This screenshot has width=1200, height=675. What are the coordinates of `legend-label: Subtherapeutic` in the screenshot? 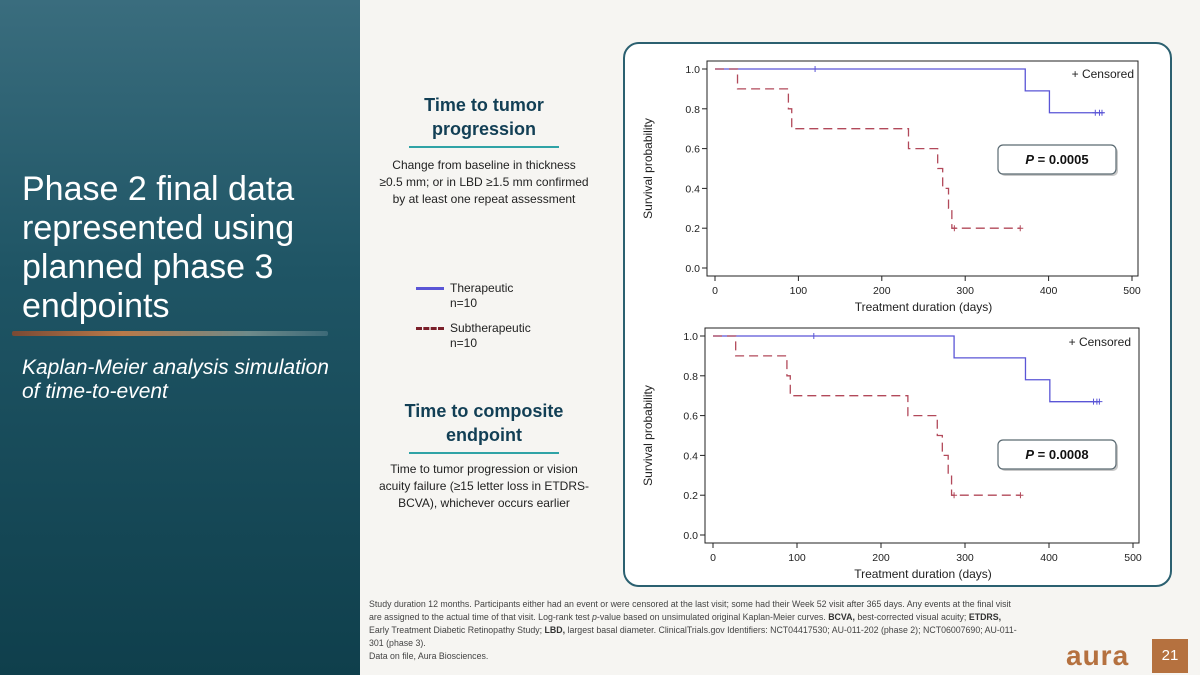 It's located at (490, 328).